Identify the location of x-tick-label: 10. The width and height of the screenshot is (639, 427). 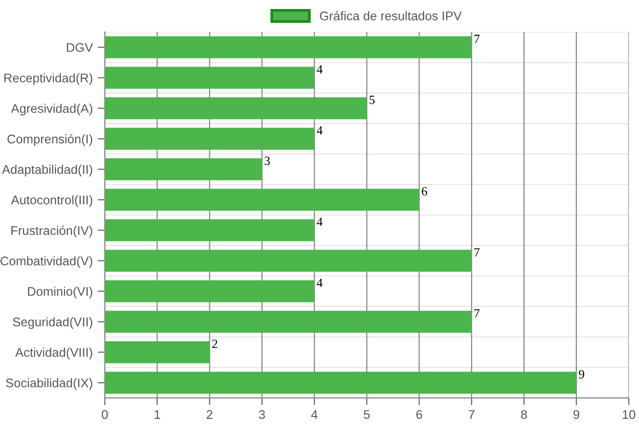
(629, 414).